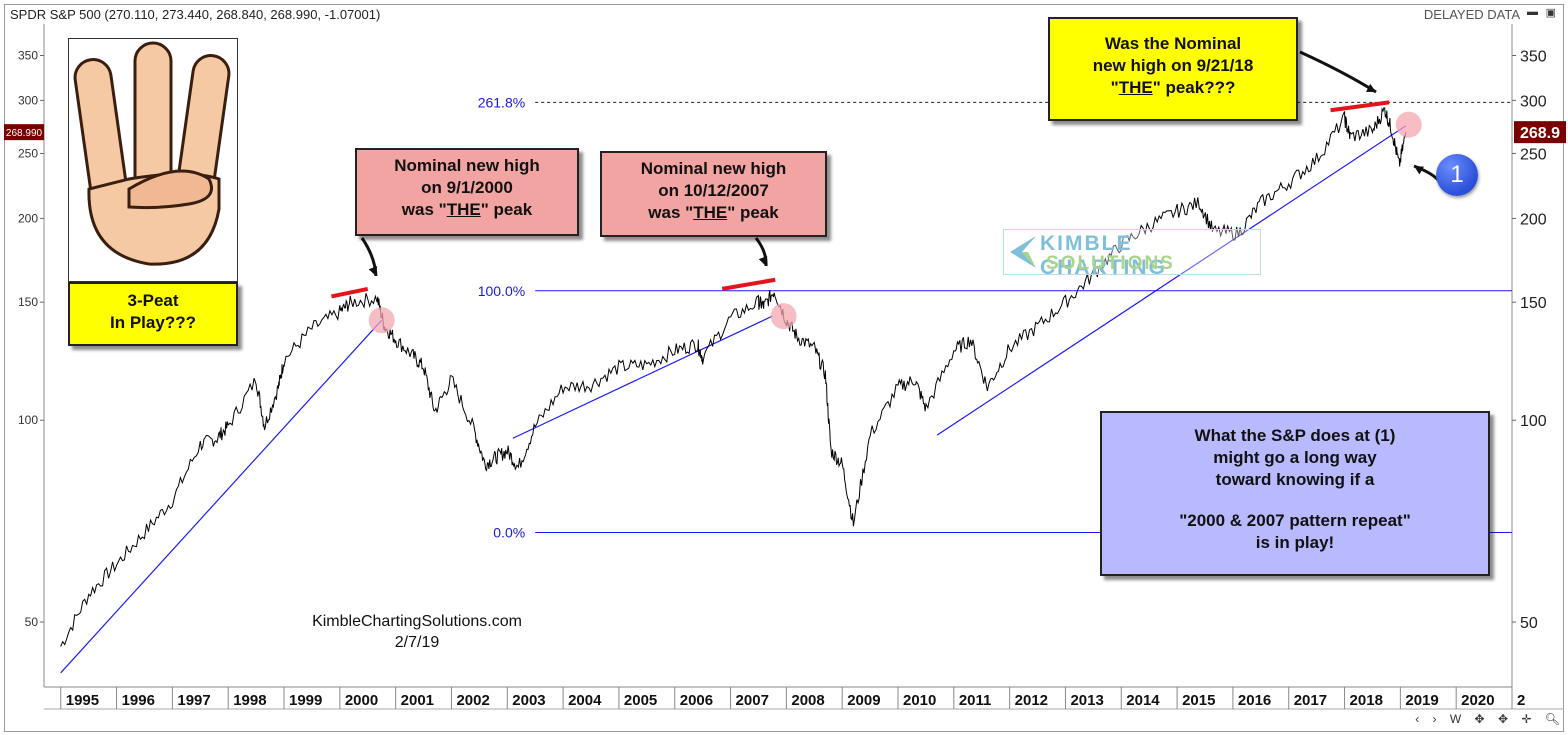  I want to click on x-tick-label: 2006, so click(696, 700).